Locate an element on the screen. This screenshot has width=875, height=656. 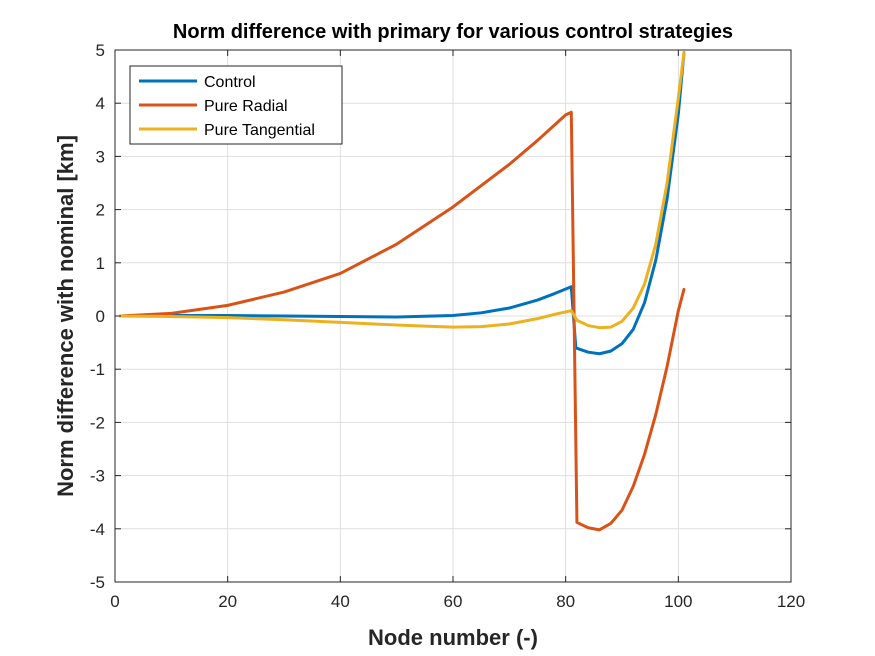
x-tick-label: 120 is located at coordinates (791, 601).